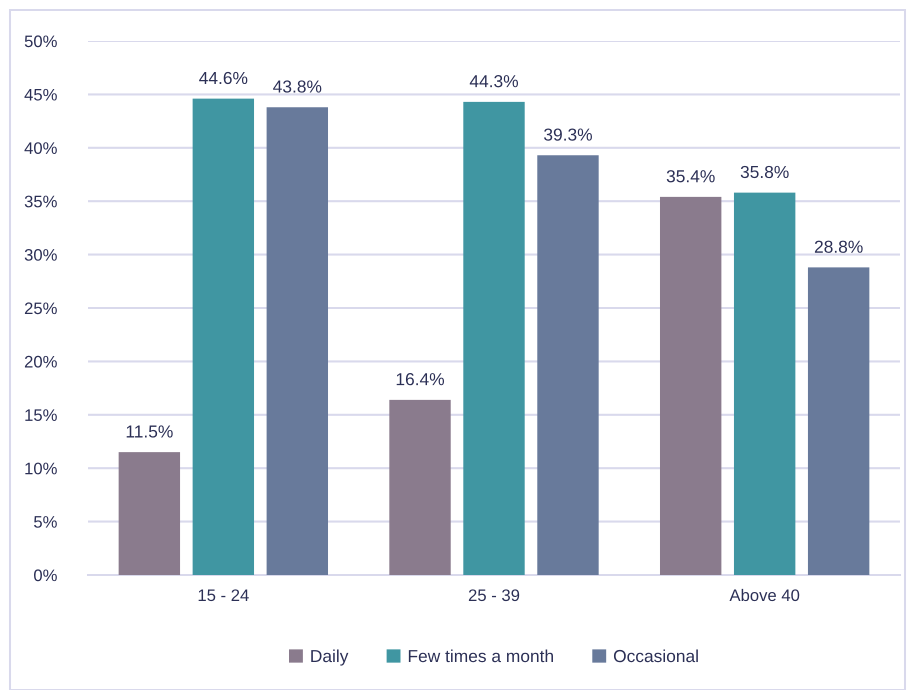  I want to click on x-tick-label: 15 - 24, so click(223, 595).